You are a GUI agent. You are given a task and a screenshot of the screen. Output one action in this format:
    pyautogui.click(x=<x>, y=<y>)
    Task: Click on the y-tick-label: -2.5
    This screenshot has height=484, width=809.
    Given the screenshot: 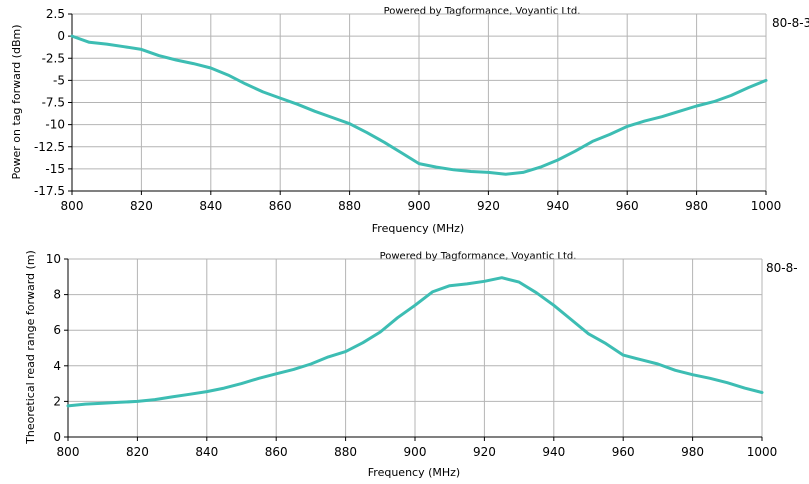 What is the action you would take?
    pyautogui.click(x=53, y=58)
    